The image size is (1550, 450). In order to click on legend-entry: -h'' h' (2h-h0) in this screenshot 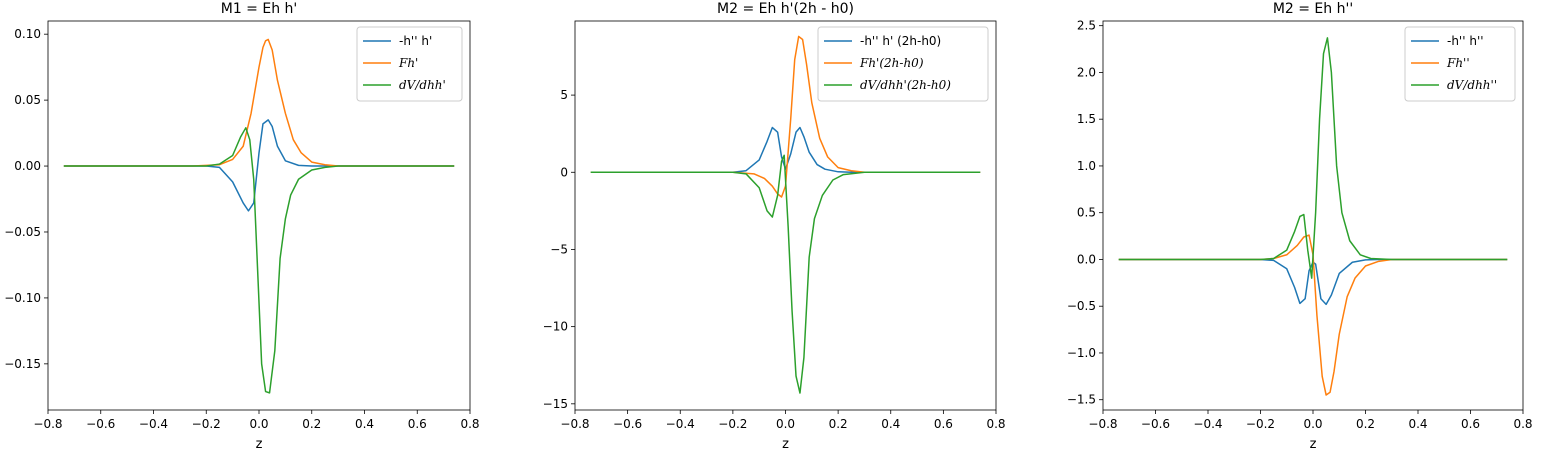, I will do `click(900, 41)`.